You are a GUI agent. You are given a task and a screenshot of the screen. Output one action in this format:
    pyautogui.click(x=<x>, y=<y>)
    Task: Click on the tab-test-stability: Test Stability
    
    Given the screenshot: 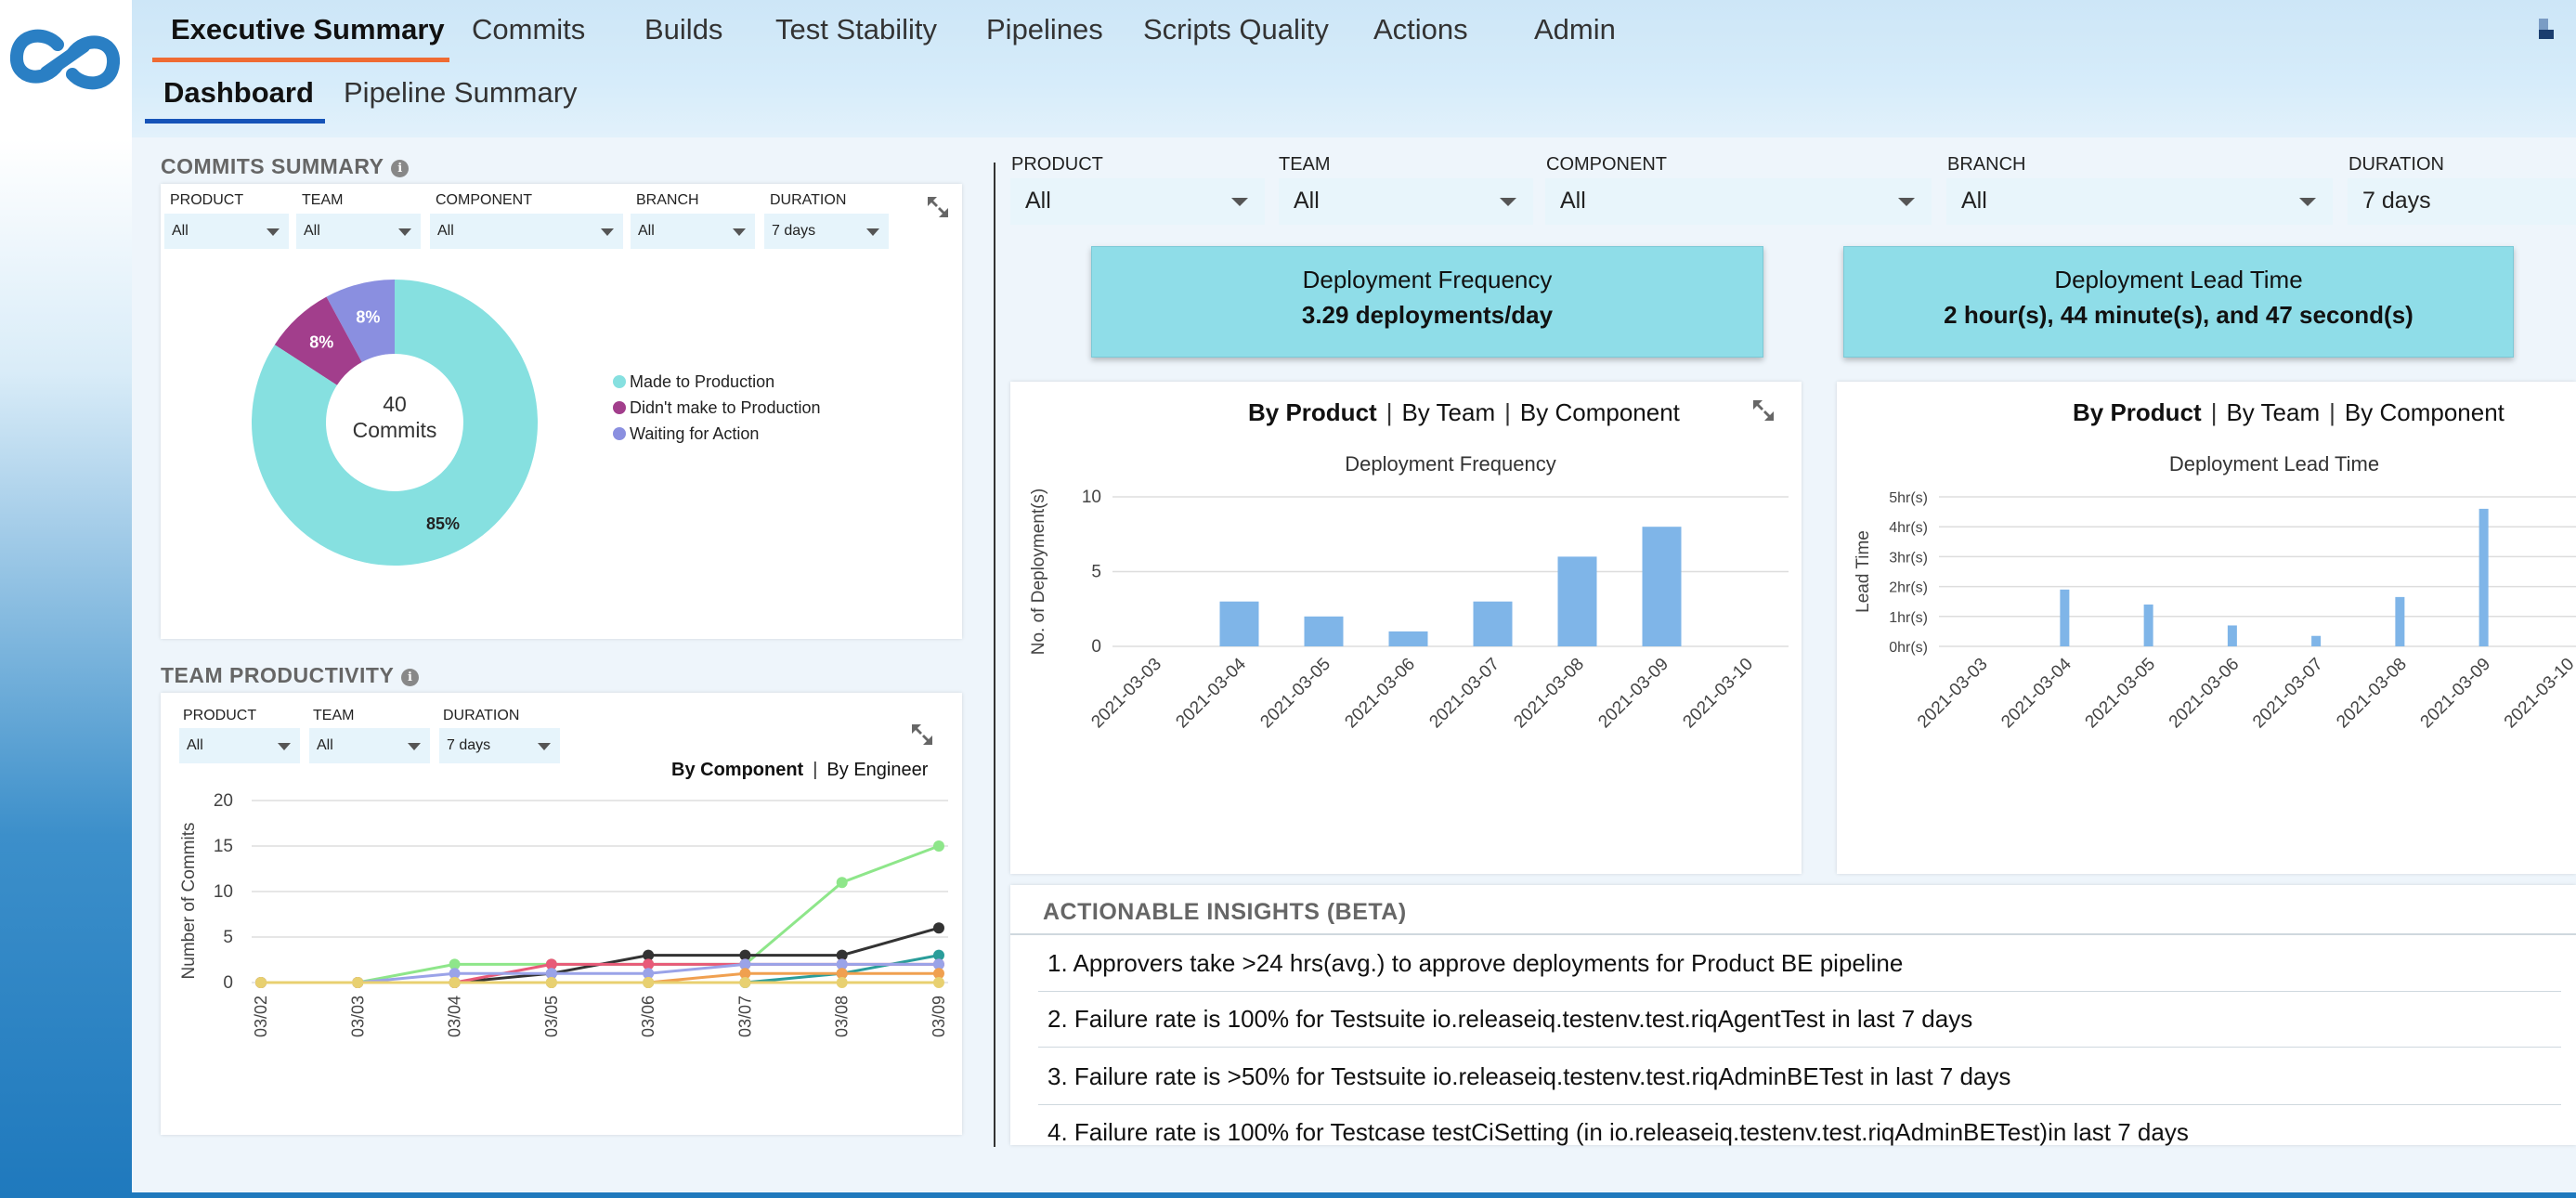 What is the action you would take?
    pyautogui.click(x=856, y=29)
    